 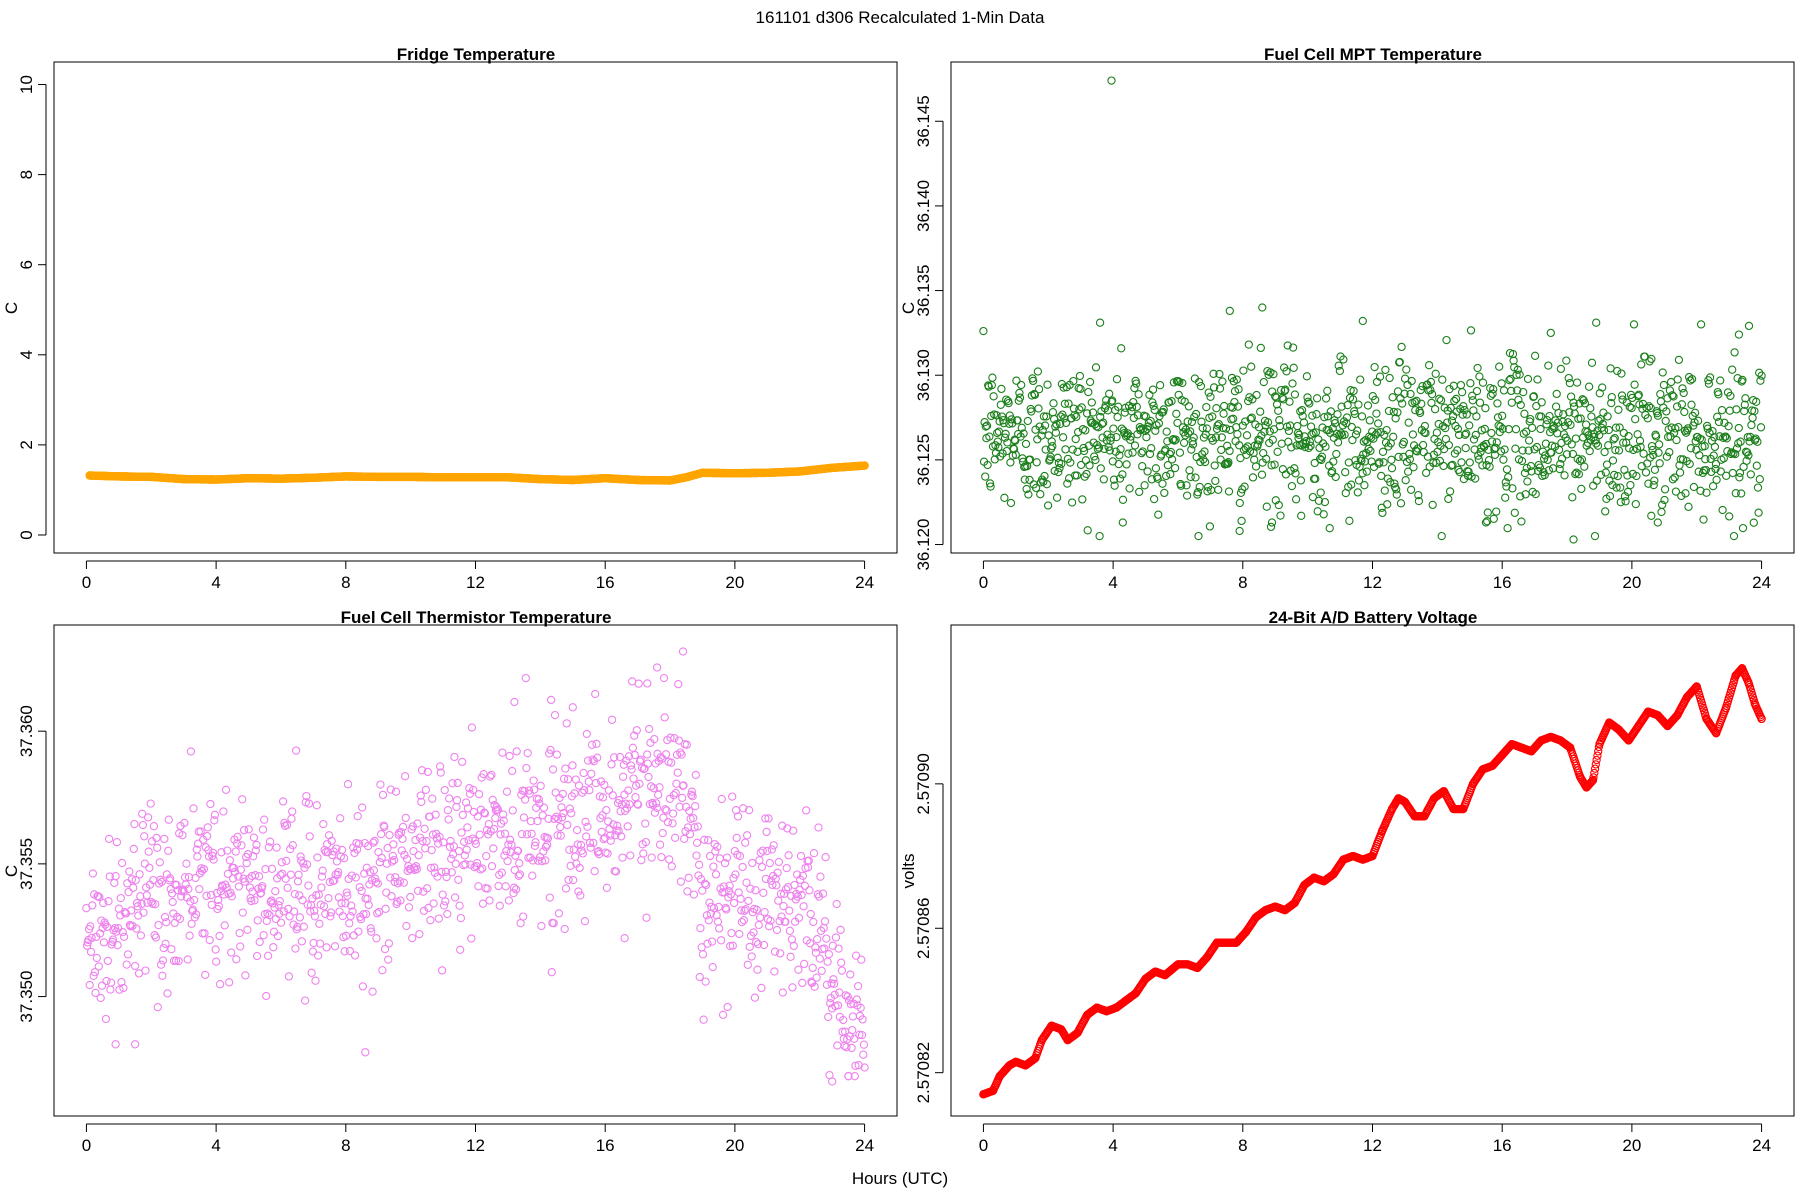 I want to click on y-tick-label: 36.120, so click(x=923, y=545).